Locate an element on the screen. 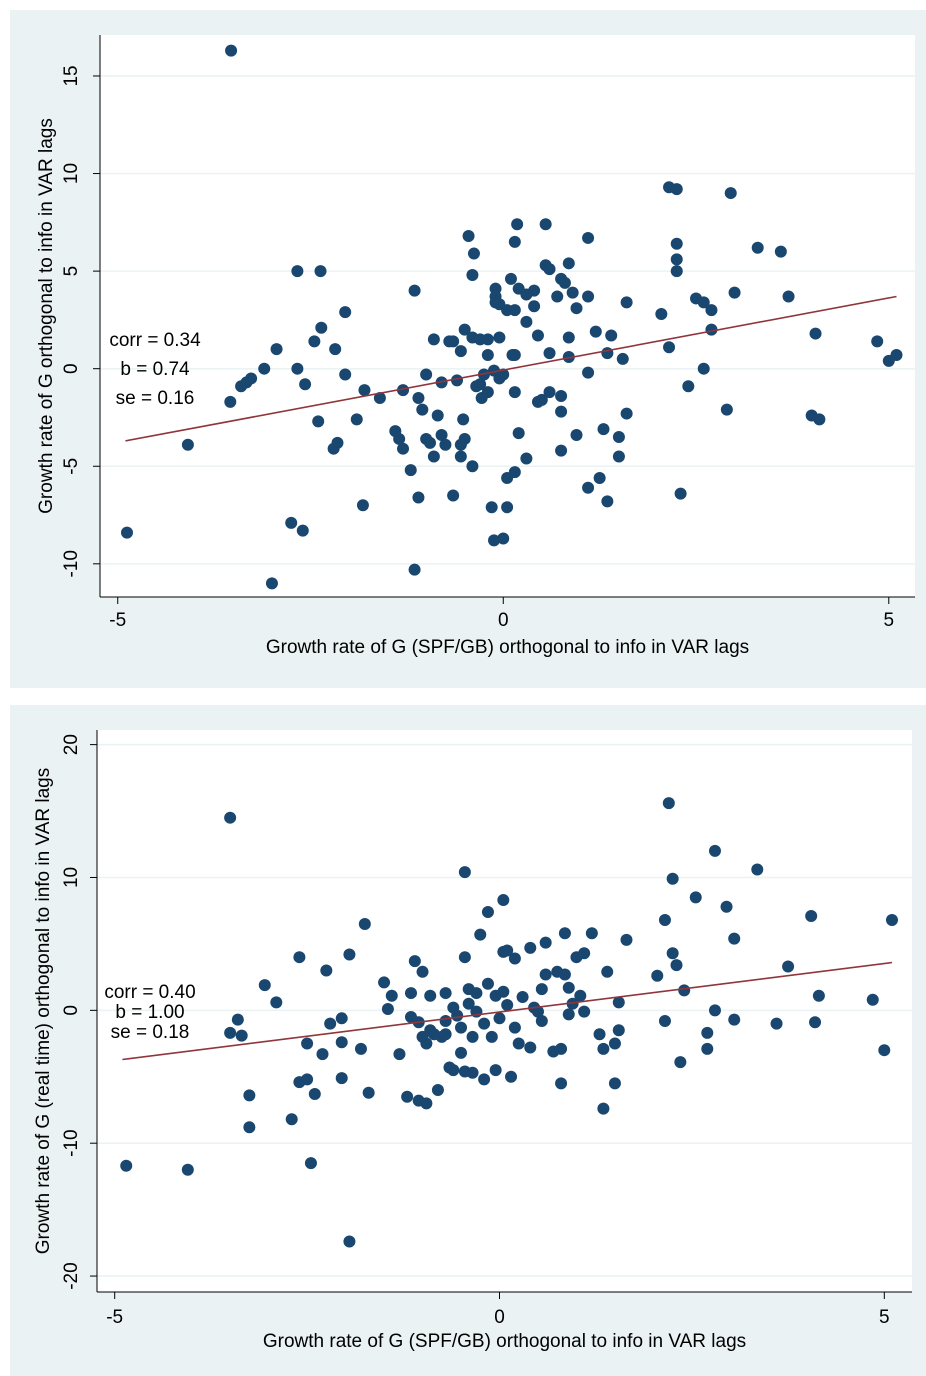  annotation: se = 0.16 is located at coordinates (155, 398).